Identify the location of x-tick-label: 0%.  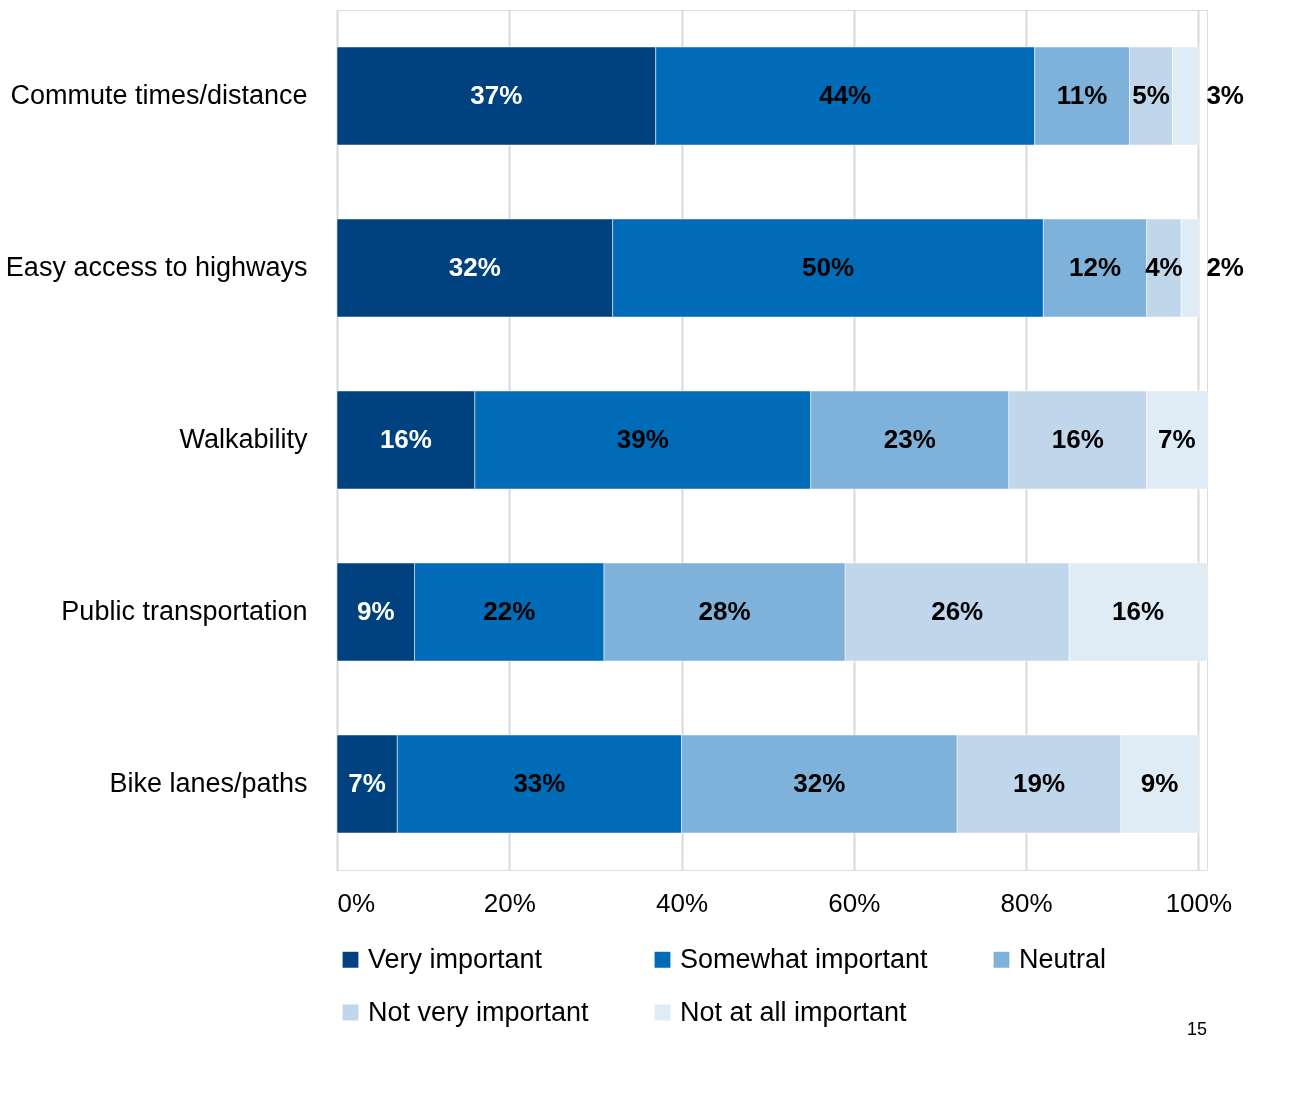
(356, 902).